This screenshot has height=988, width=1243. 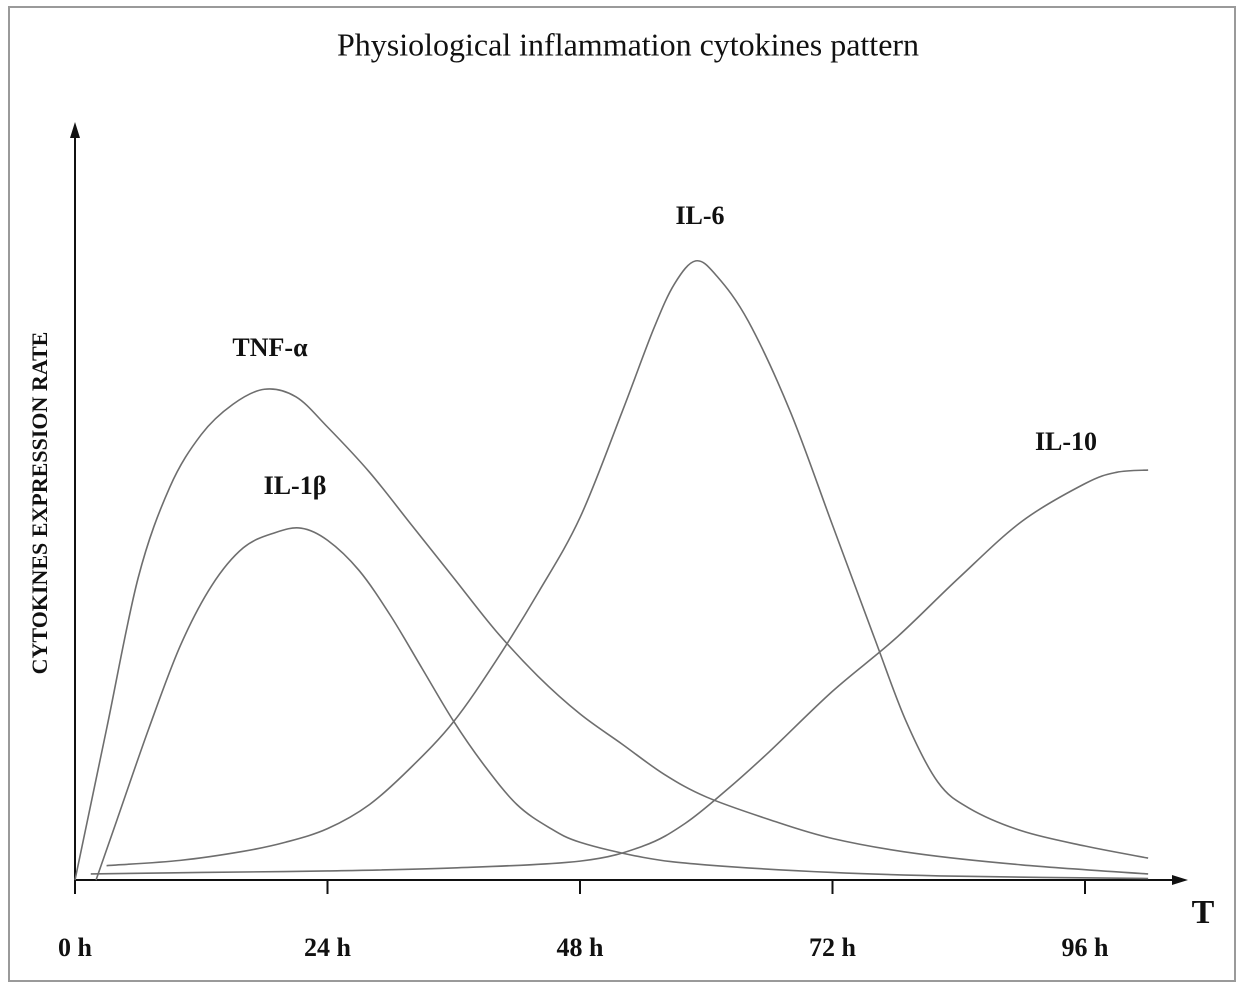 What do you see at coordinates (75, 947) in the screenshot?
I see `x-tick-label: 0 h` at bounding box center [75, 947].